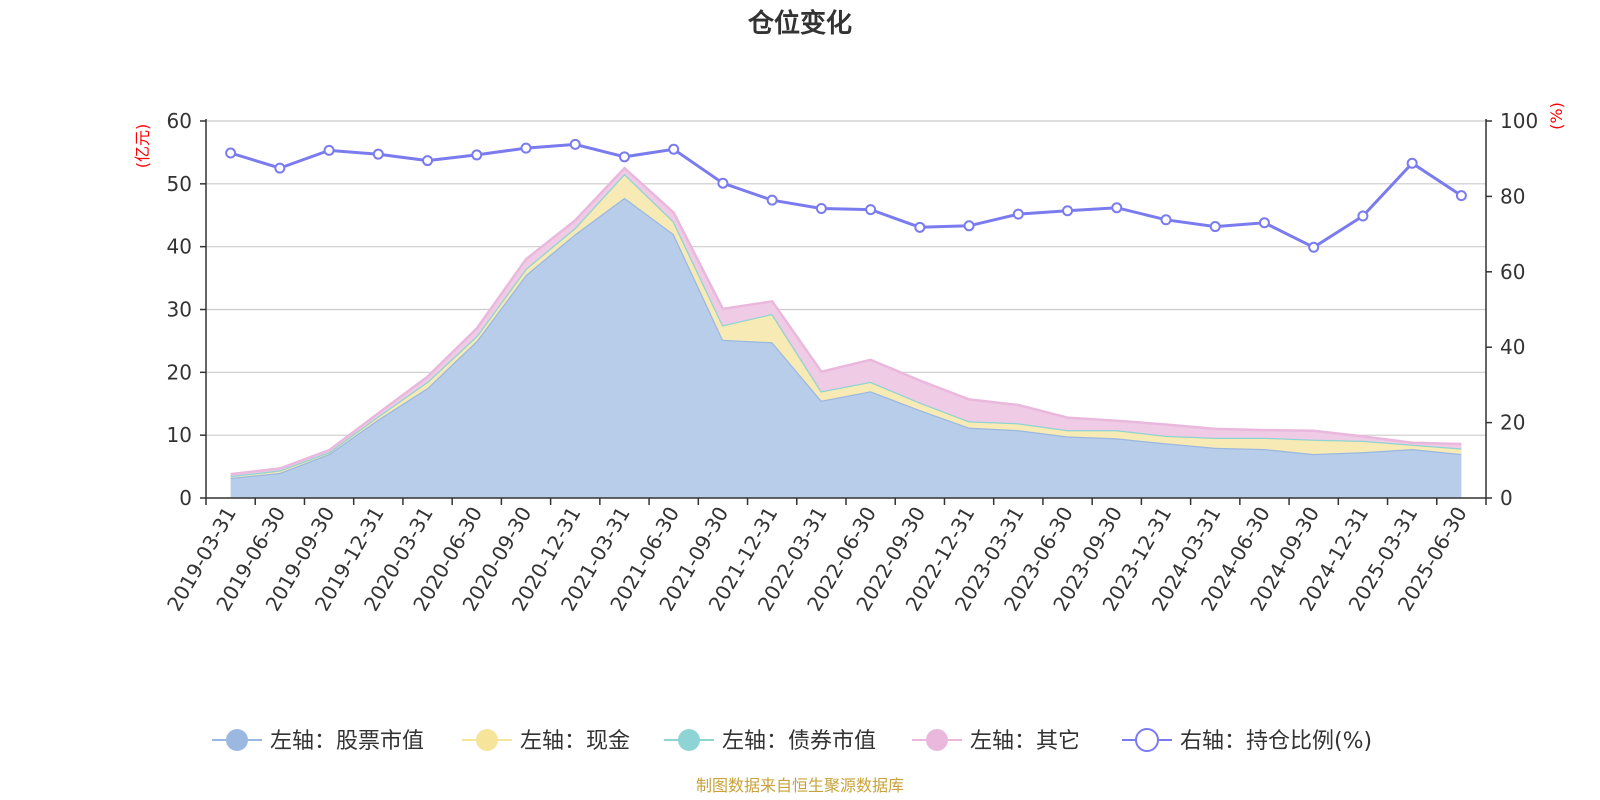  I want to click on legend-label: 左轴：股票市值, so click(347, 741).